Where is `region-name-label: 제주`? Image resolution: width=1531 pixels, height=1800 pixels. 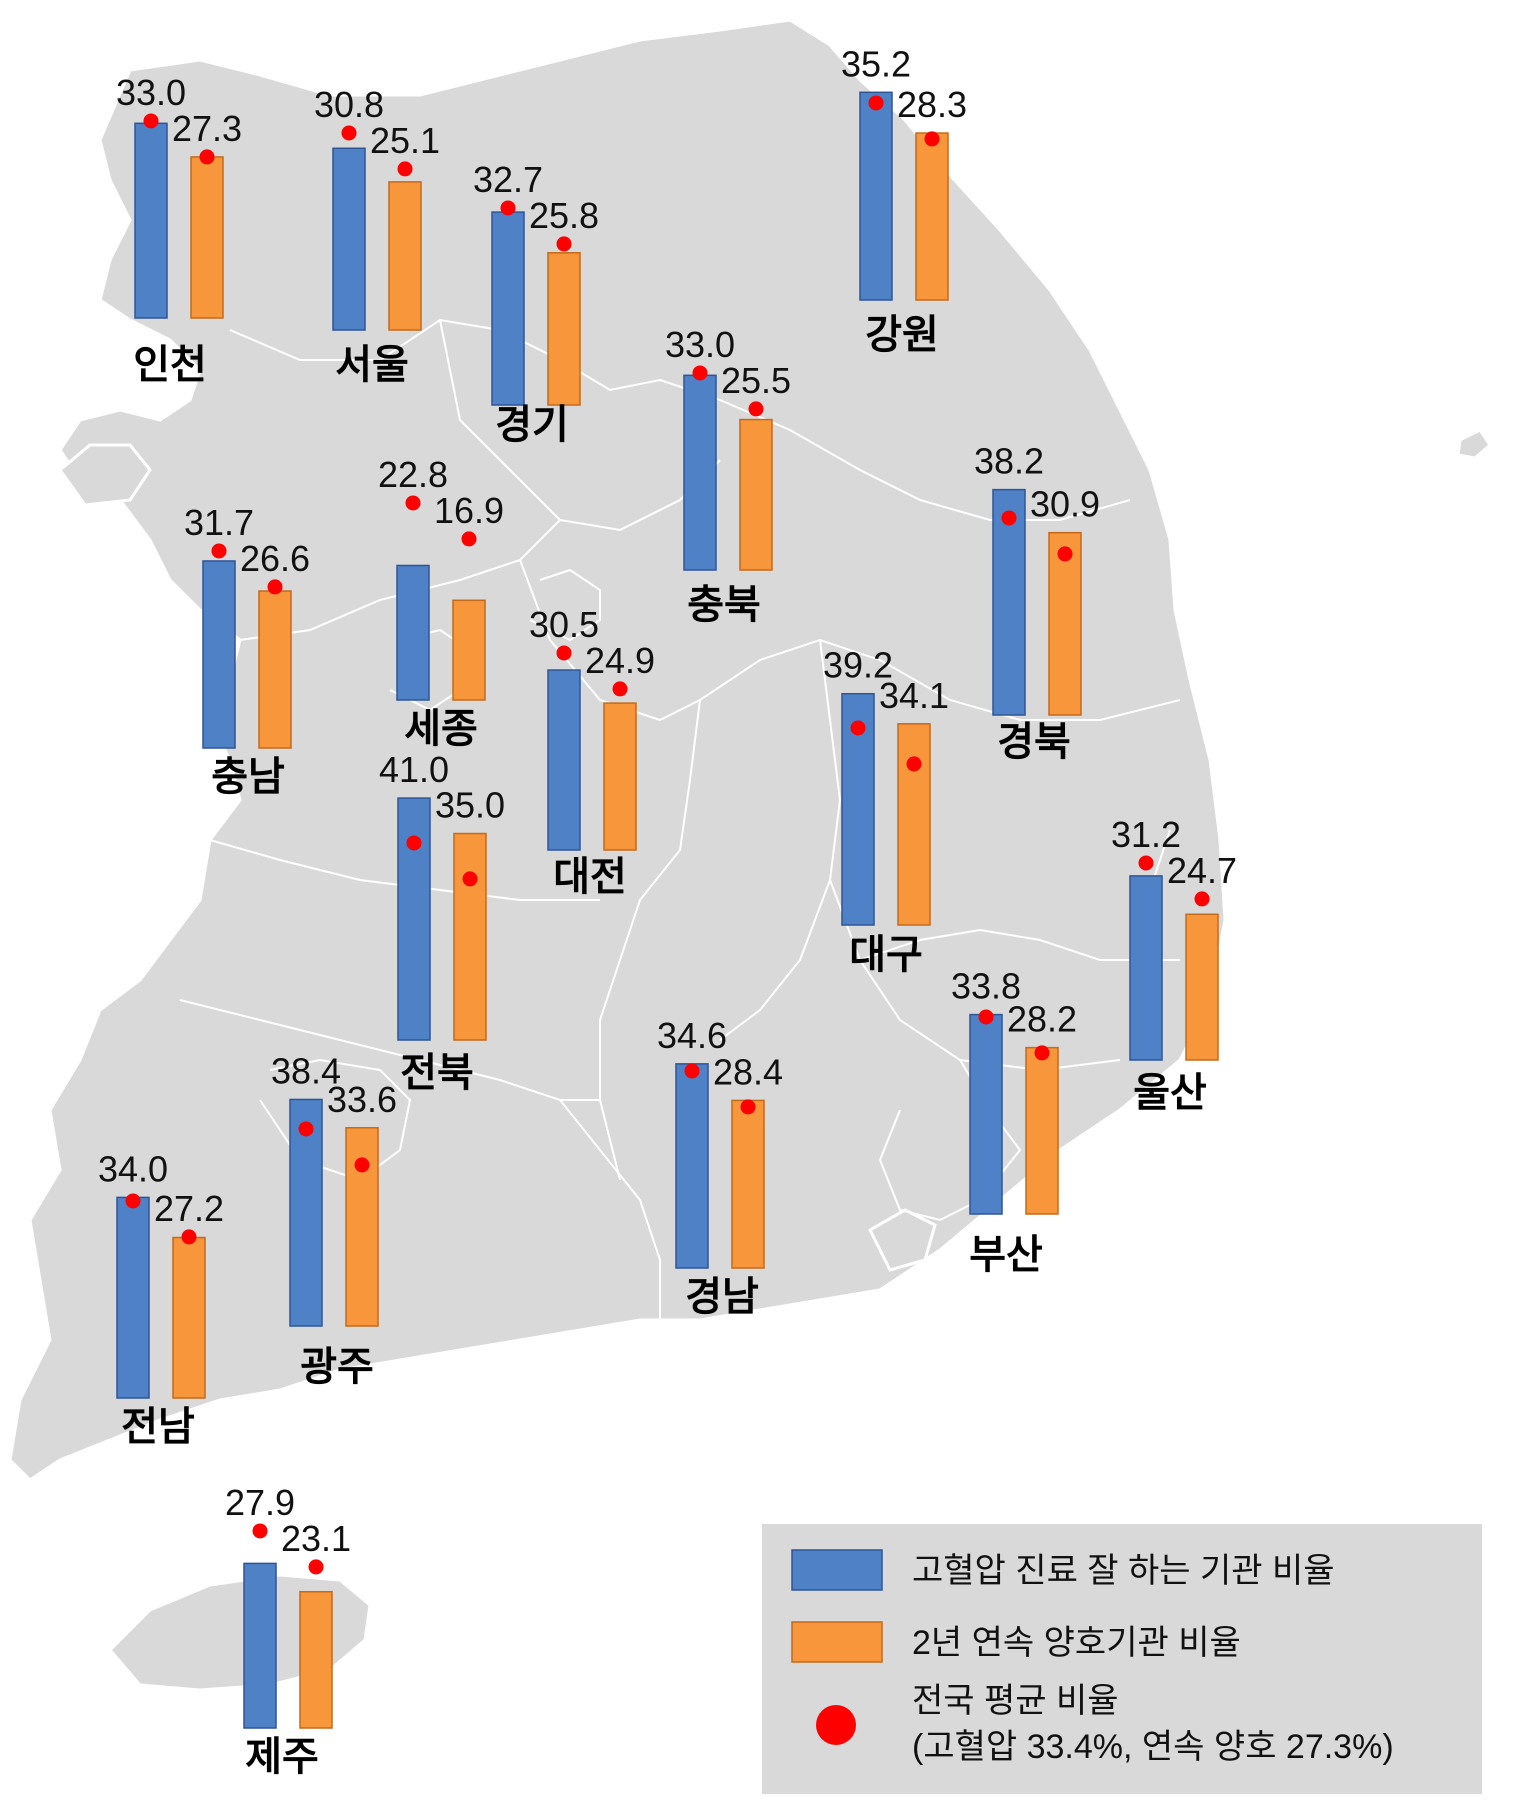
region-name-label: 제주 is located at coordinates (282, 1757).